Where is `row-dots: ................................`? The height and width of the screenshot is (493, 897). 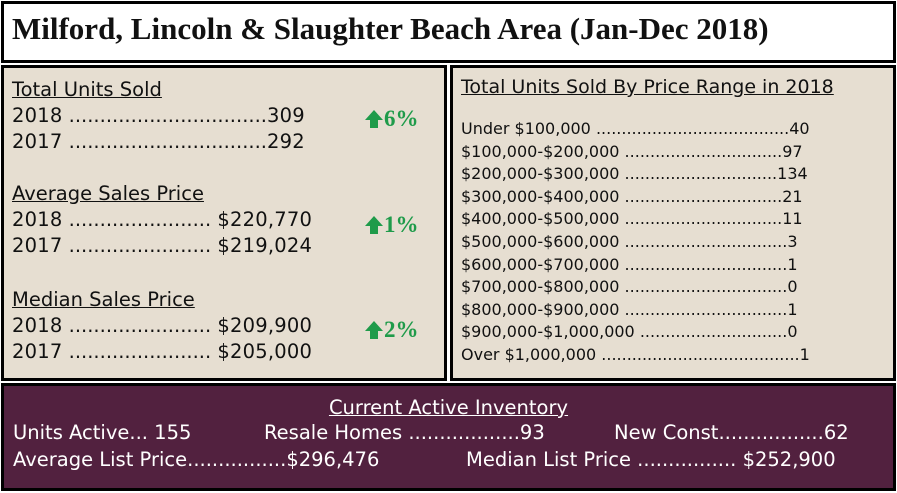 row-dots: ................................ is located at coordinates (164, 141).